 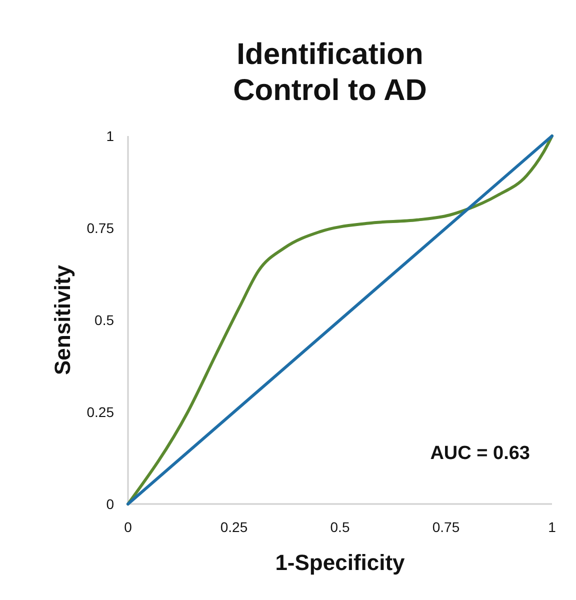 I want to click on x-axis-title: 1-Specificity, so click(x=340, y=562).